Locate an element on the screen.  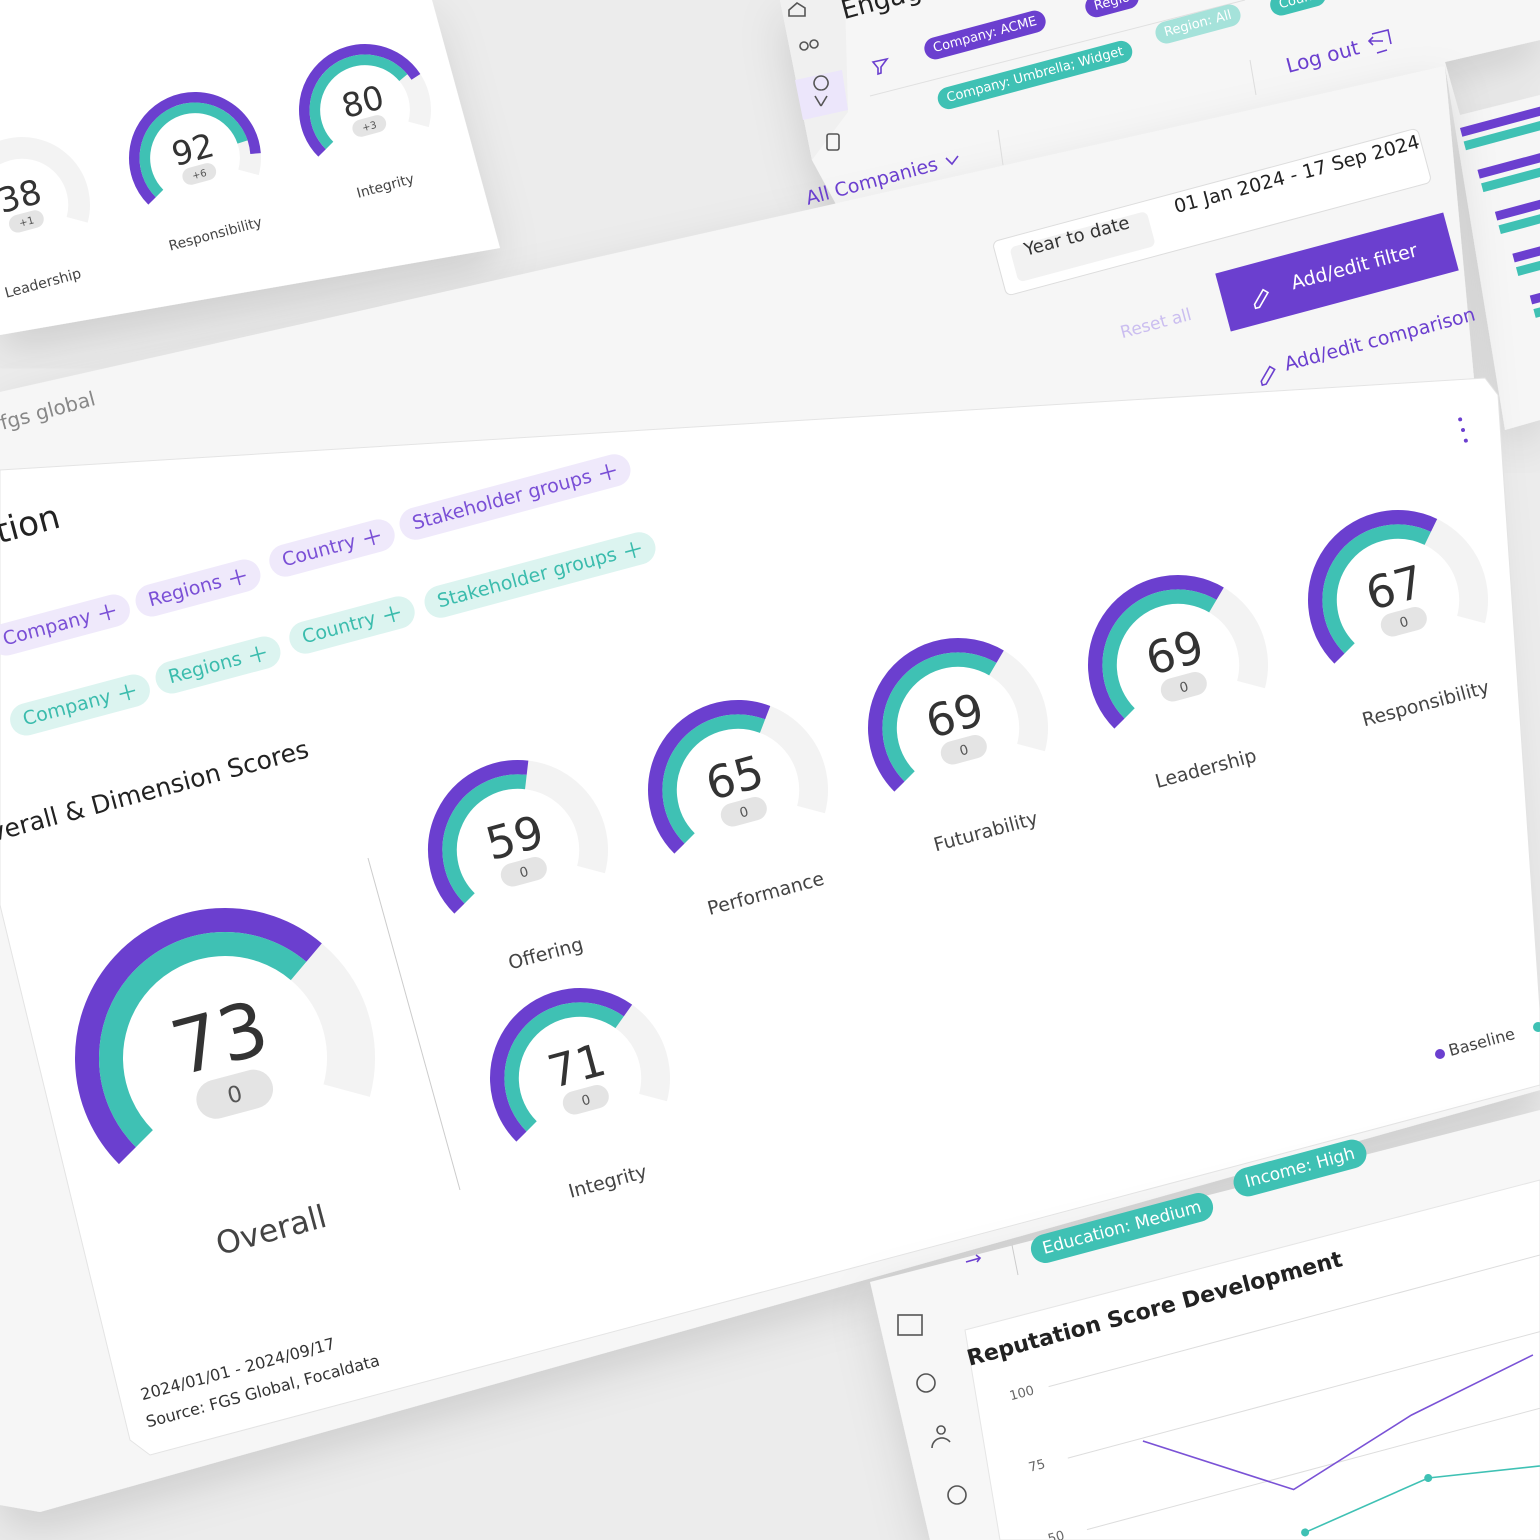
logout-icon is located at coordinates (1379, 41).